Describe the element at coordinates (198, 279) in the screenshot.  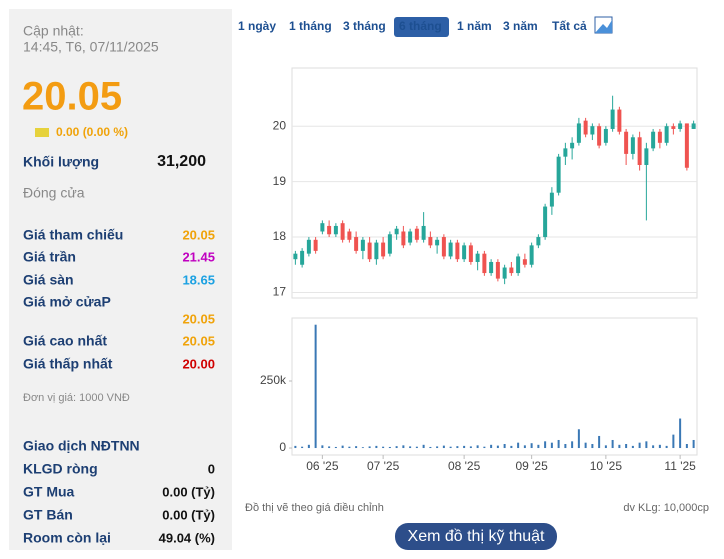
I see `price-value: 18.65` at that location.